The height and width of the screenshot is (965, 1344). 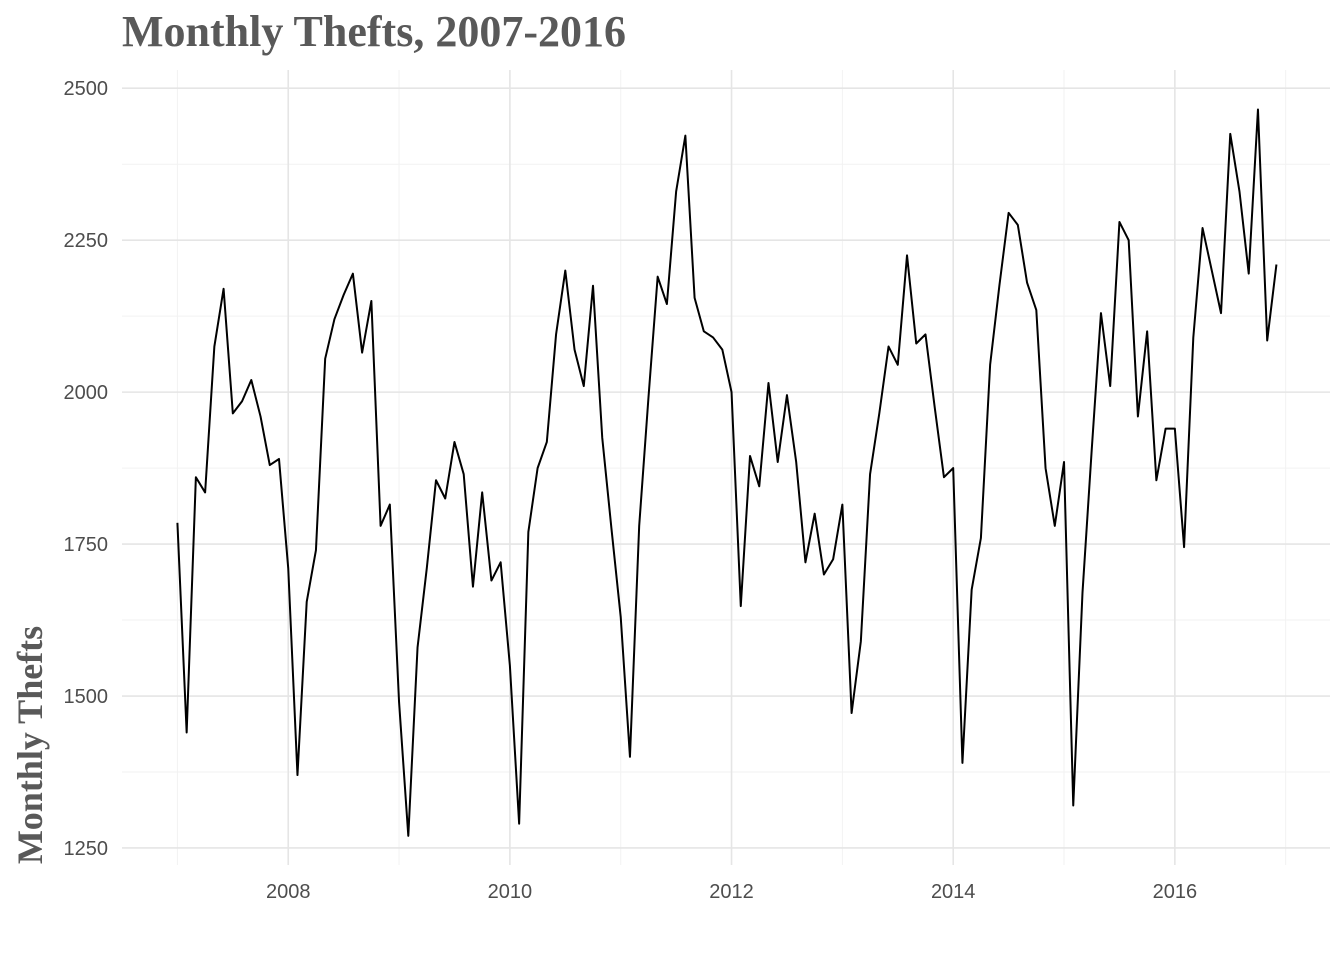 What do you see at coordinates (374, 31) in the screenshot?
I see `chart-title: Monthly Thefts, 2007-2016` at bounding box center [374, 31].